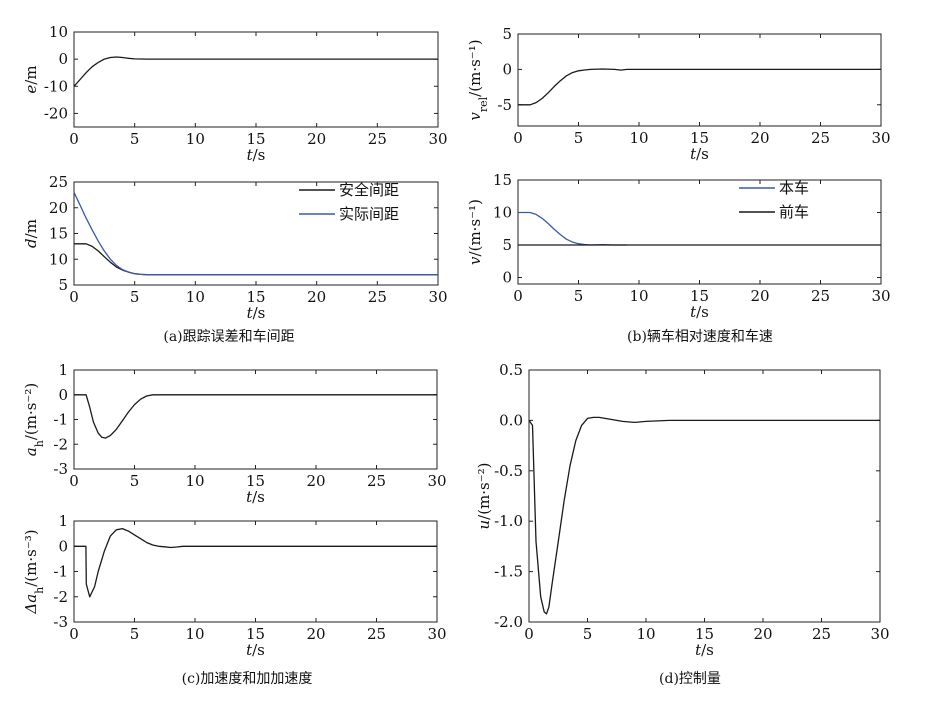 The width and height of the screenshot is (949, 722). What do you see at coordinates (475, 232) in the screenshot?
I see `y-axis-label: v/(m·s⁻¹)` at bounding box center [475, 232].